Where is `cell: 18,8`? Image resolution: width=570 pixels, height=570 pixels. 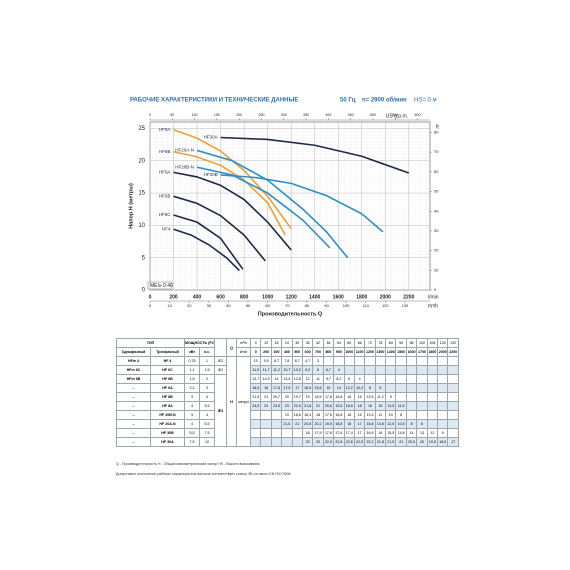 cell: 18,8 is located at coordinates (339, 424).